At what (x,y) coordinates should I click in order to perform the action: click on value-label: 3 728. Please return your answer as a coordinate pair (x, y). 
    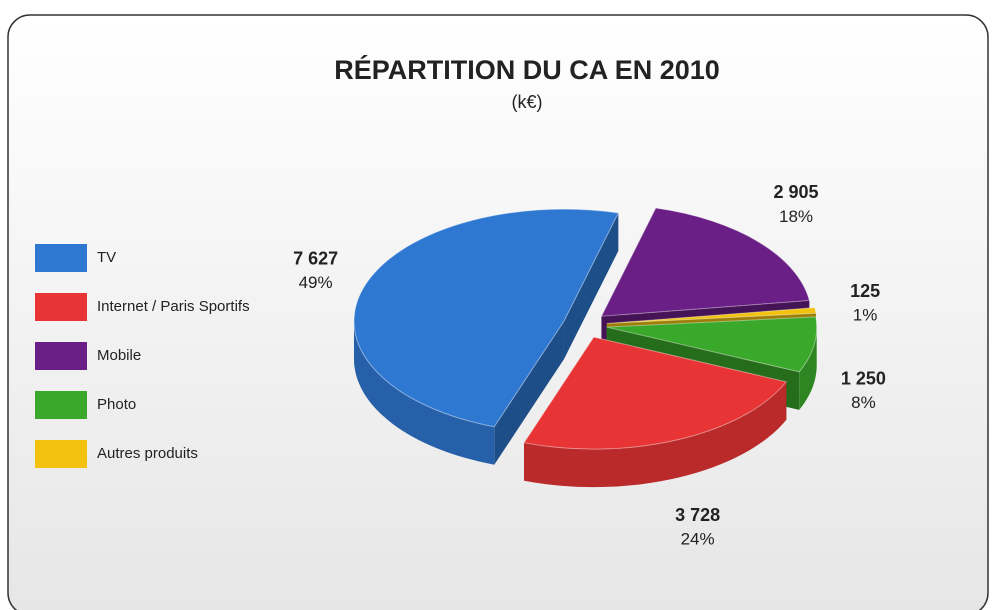
    Looking at the image, I should click on (697, 515).